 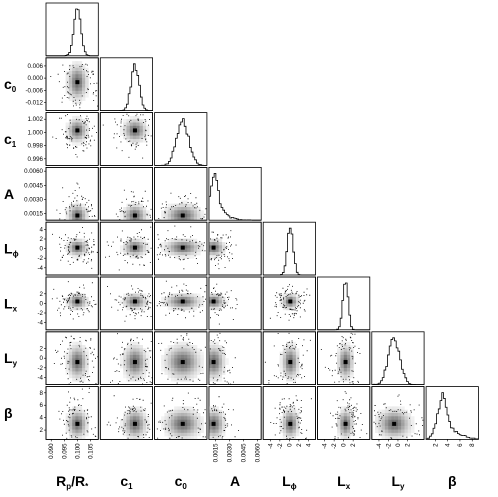 What do you see at coordinates (36, 66) in the screenshot?
I see `y-tick-label: 0.006` at bounding box center [36, 66].